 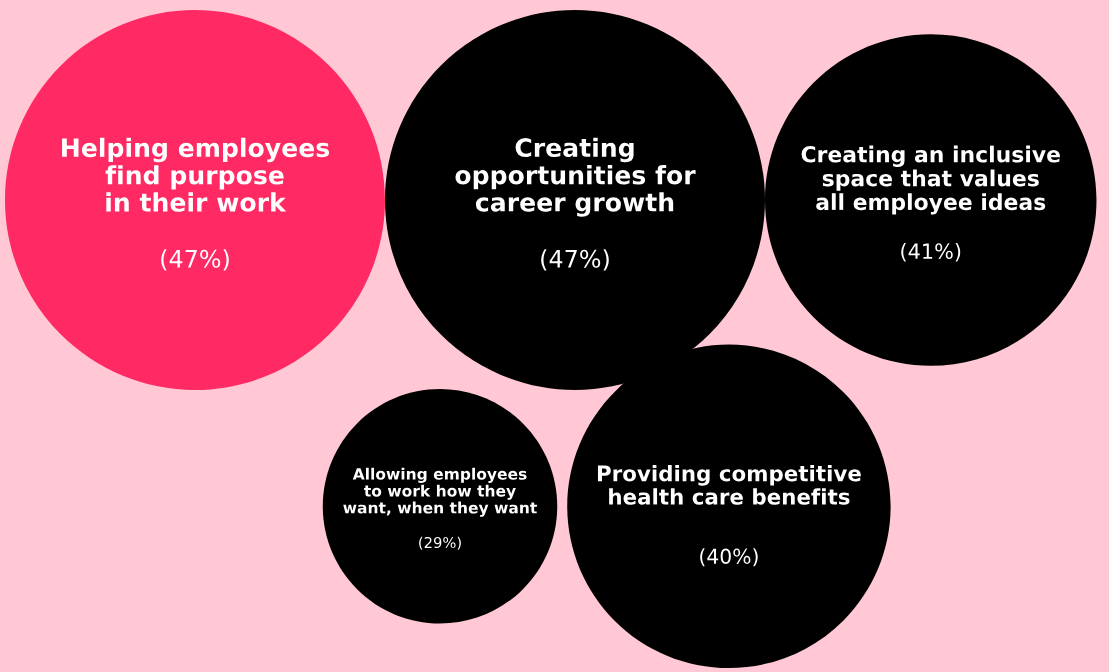 I want to click on data-label: (29%), so click(x=440, y=543).